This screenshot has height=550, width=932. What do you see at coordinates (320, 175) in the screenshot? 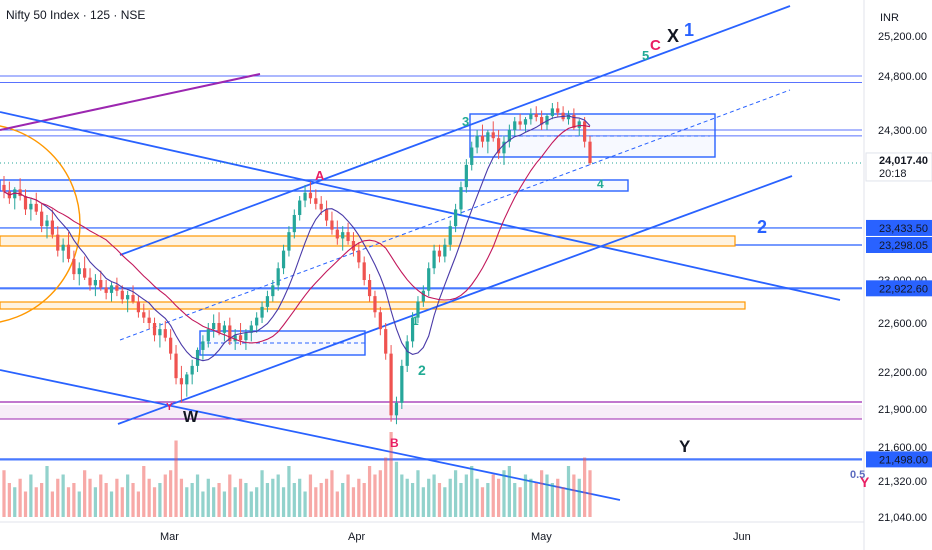
I see `wave-label: A` at bounding box center [320, 175].